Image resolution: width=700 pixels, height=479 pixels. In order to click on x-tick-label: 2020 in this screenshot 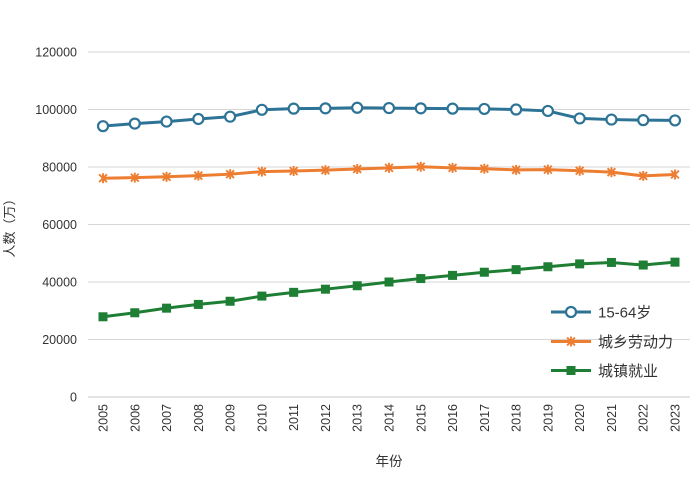, I will do `click(580, 418)`.